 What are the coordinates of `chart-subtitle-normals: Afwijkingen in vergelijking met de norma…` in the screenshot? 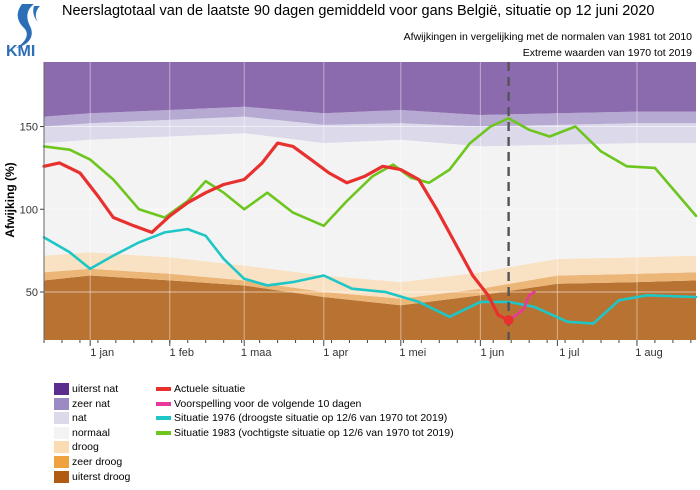 It's located at (547, 37).